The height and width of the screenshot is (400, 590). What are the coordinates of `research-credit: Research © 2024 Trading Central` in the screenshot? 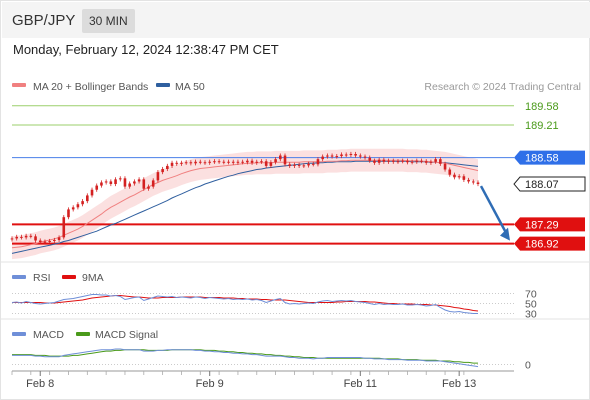 It's located at (502, 87).